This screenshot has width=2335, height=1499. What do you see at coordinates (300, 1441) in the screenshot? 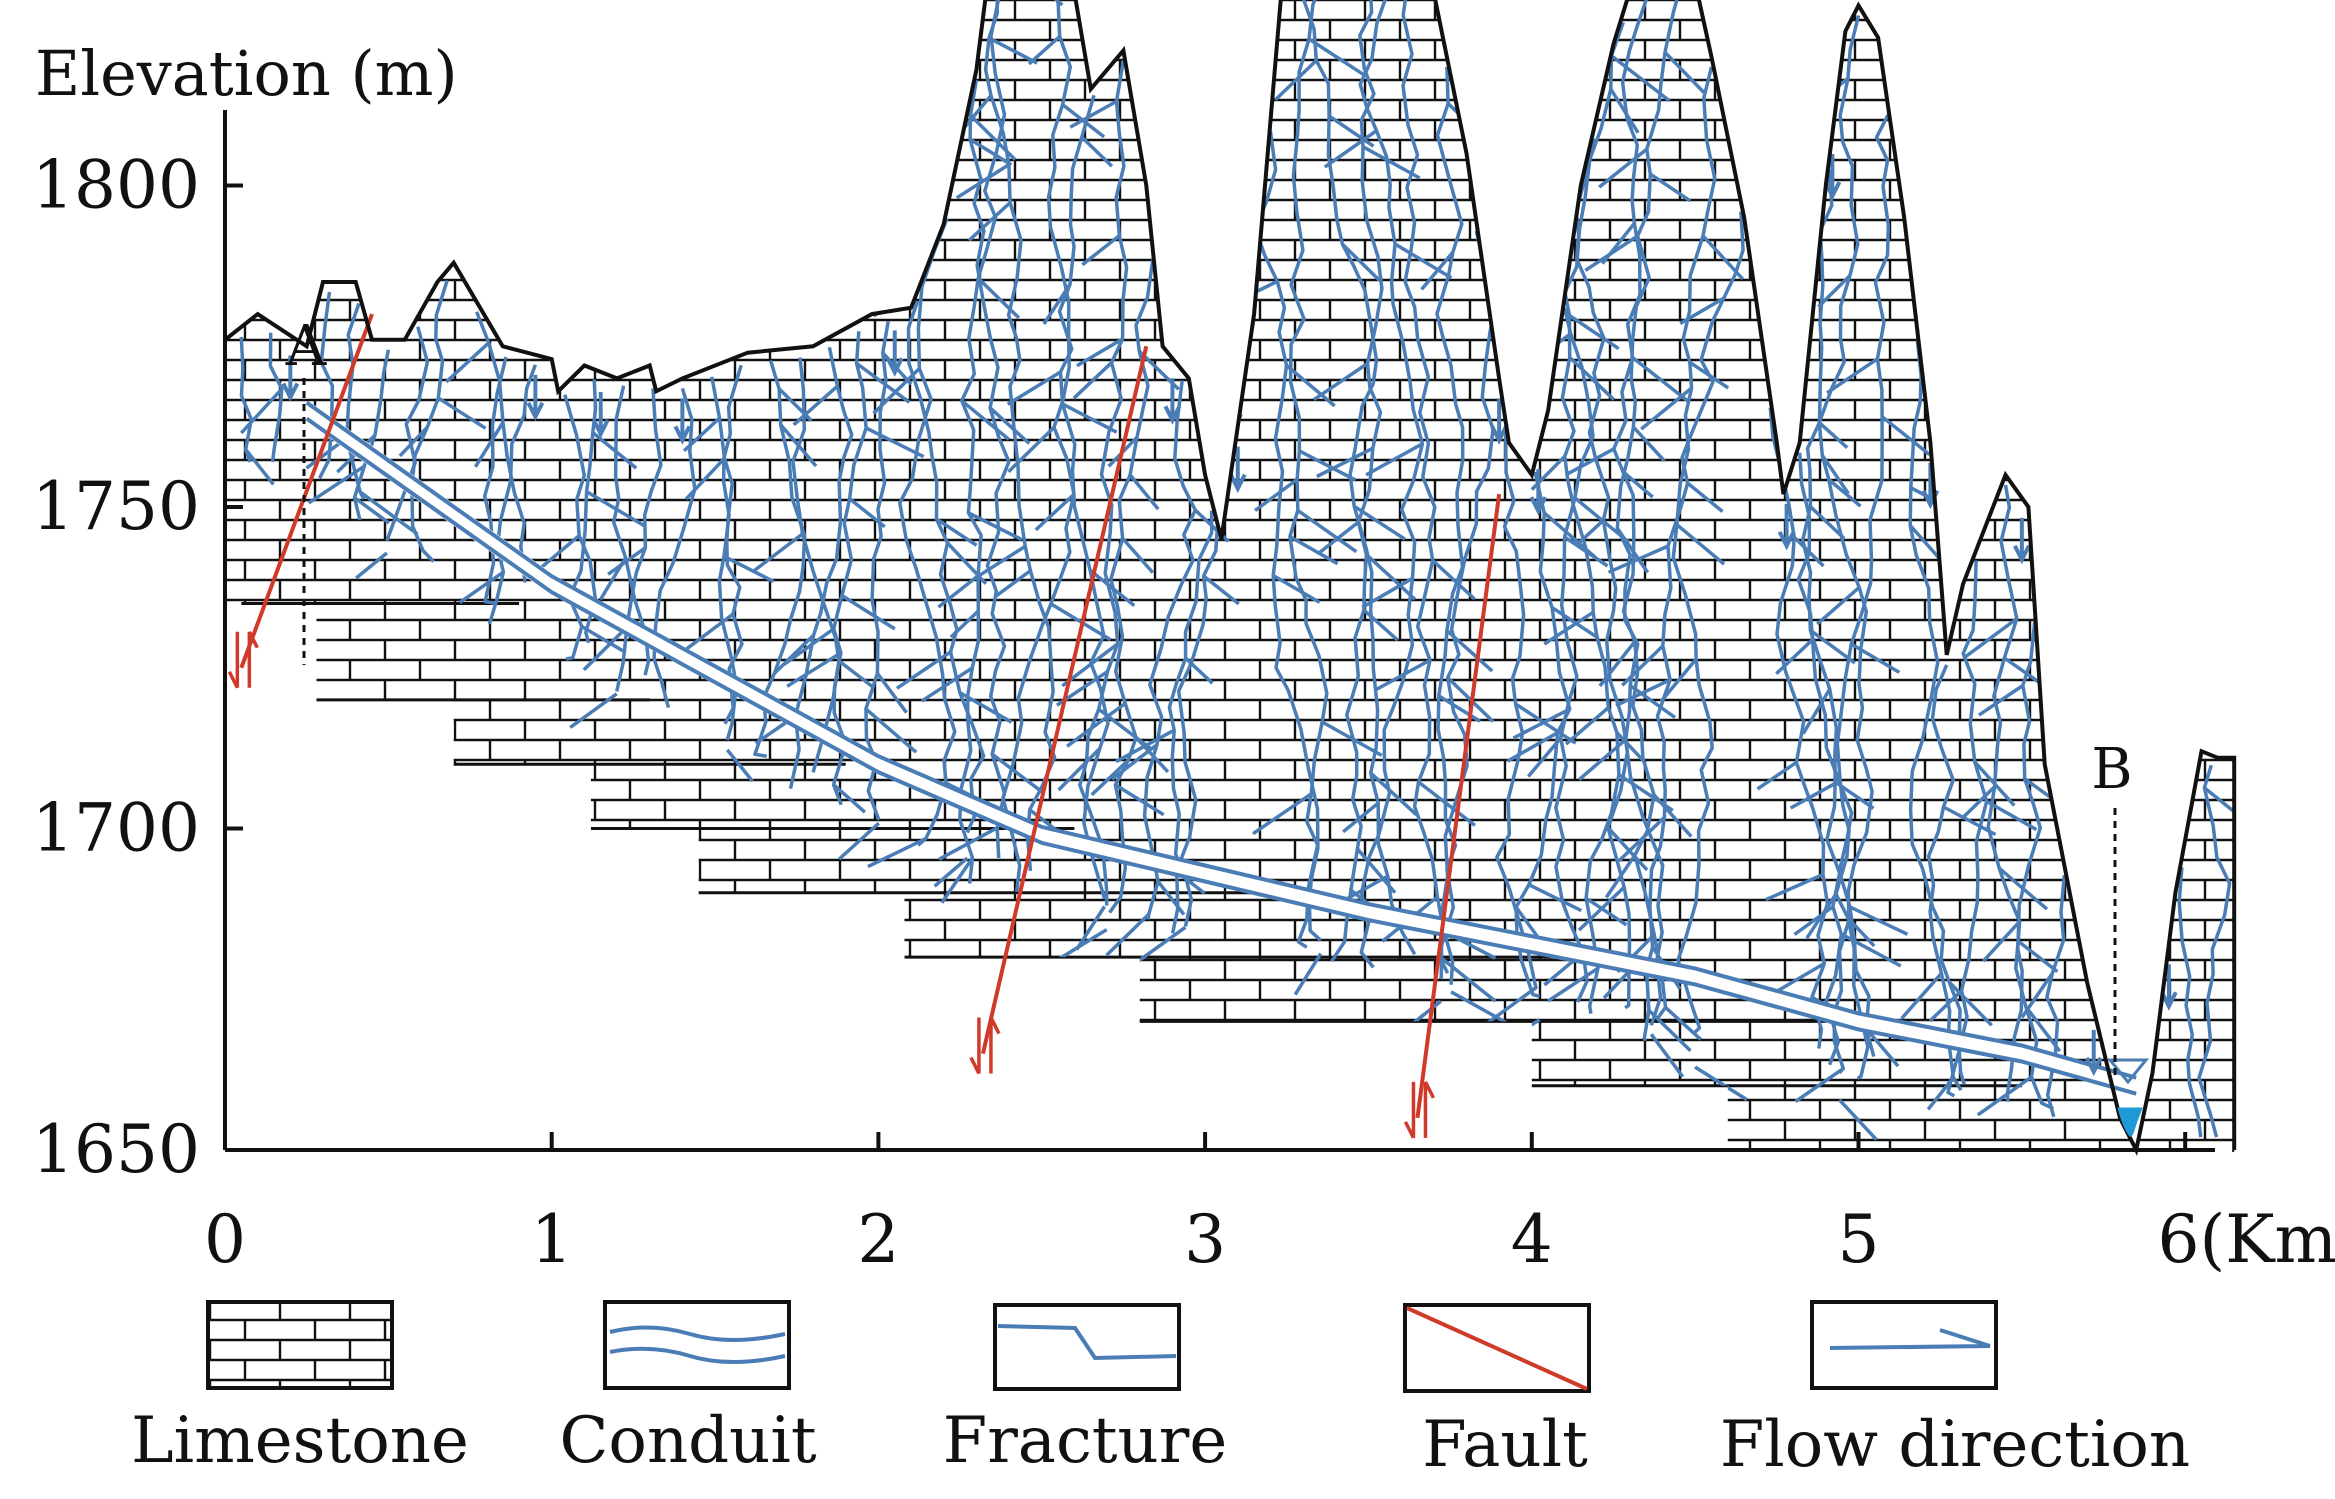
I see `legend-limestone-label: Limestone` at bounding box center [300, 1441].